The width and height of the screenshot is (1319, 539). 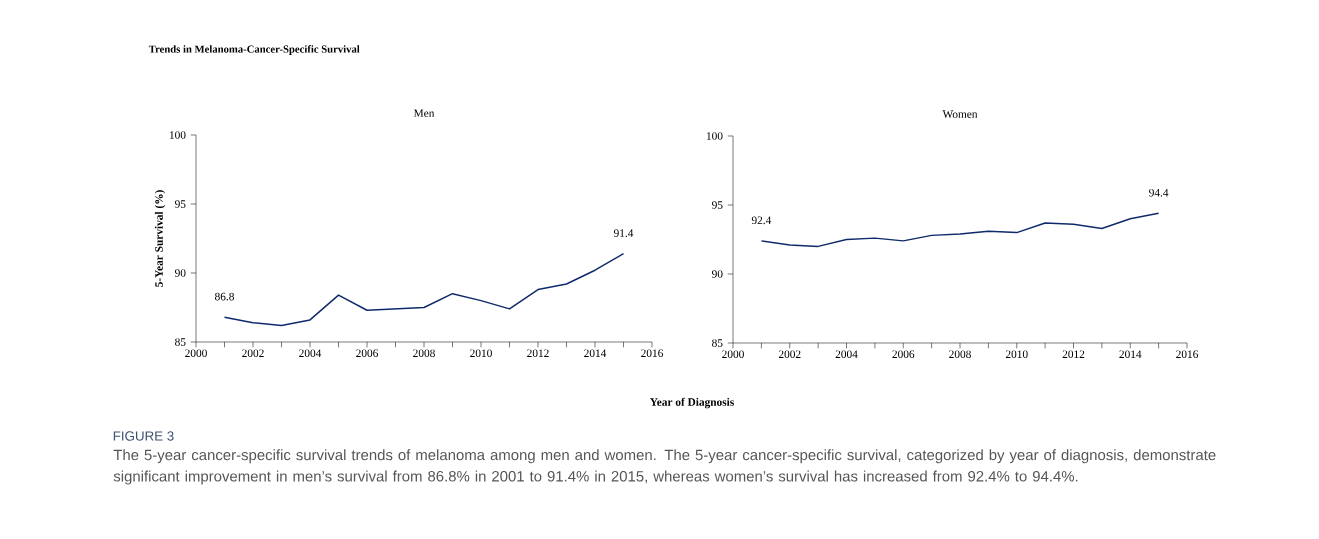 What do you see at coordinates (623, 233) in the screenshot?
I see `data-label: 91.4` at bounding box center [623, 233].